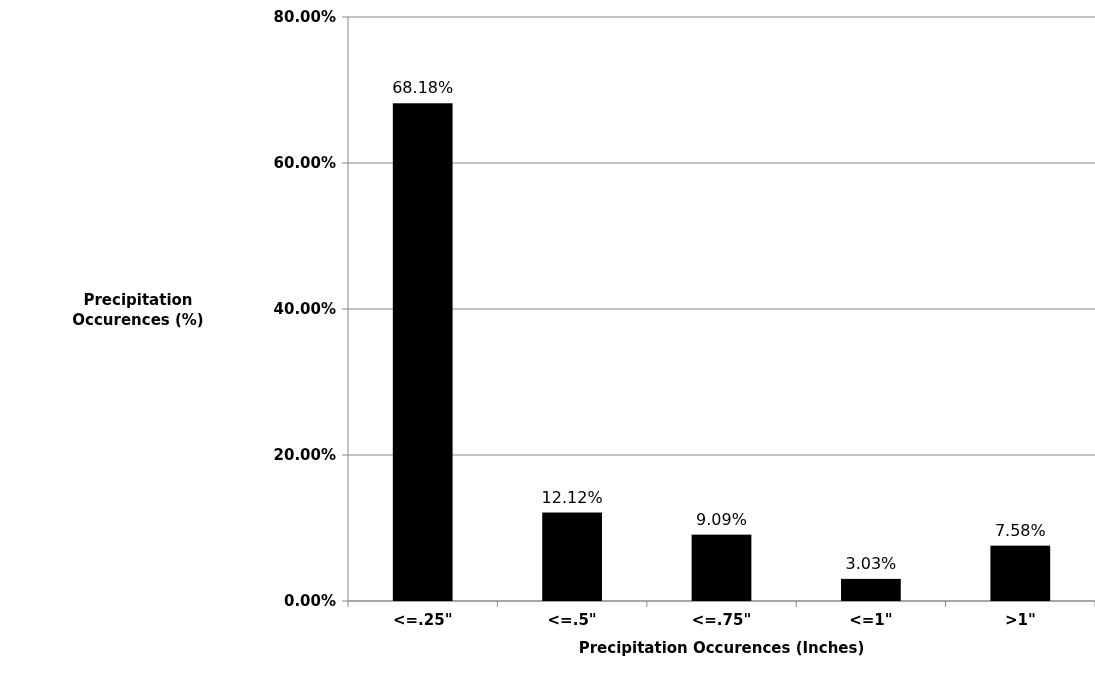 This screenshot has height=677, width=1095. I want to click on y-tick-label: 0.00%, so click(309, 601).